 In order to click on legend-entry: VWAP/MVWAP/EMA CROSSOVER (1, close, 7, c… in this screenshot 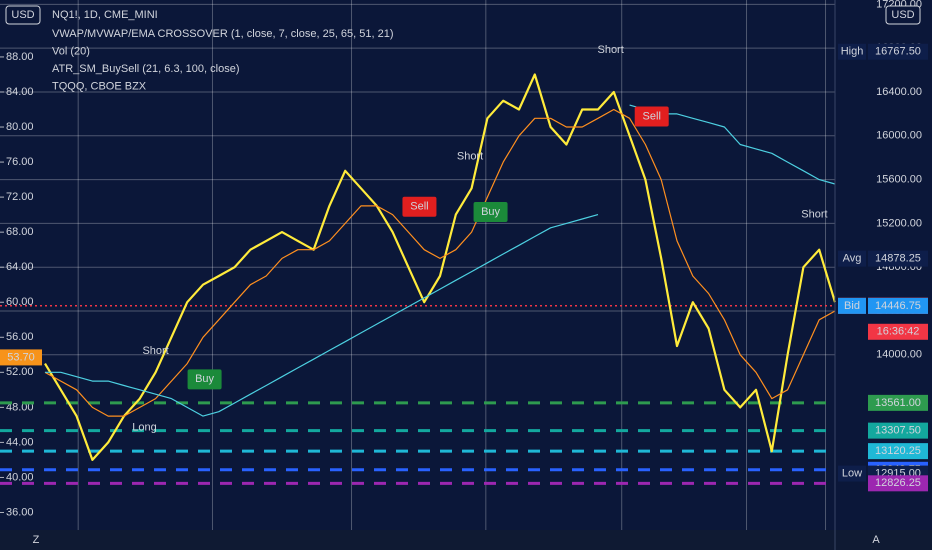, I will do `click(223, 34)`.